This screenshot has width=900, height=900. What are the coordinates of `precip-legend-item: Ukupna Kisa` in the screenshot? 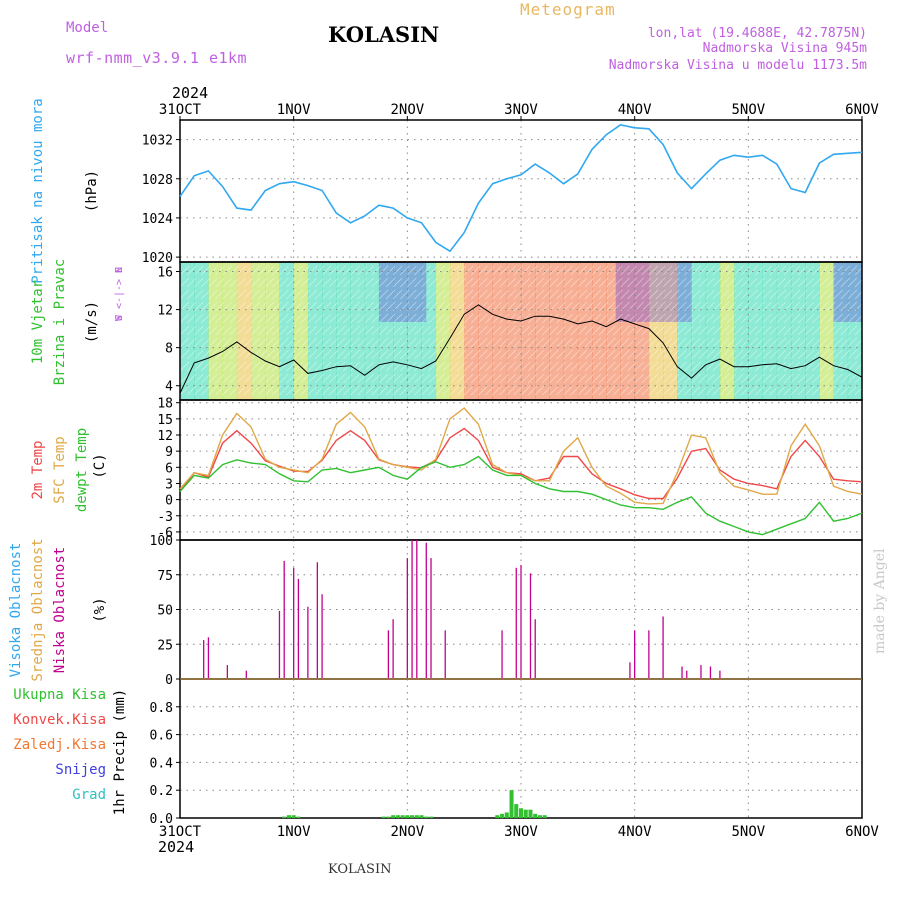 It's located at (59, 695).